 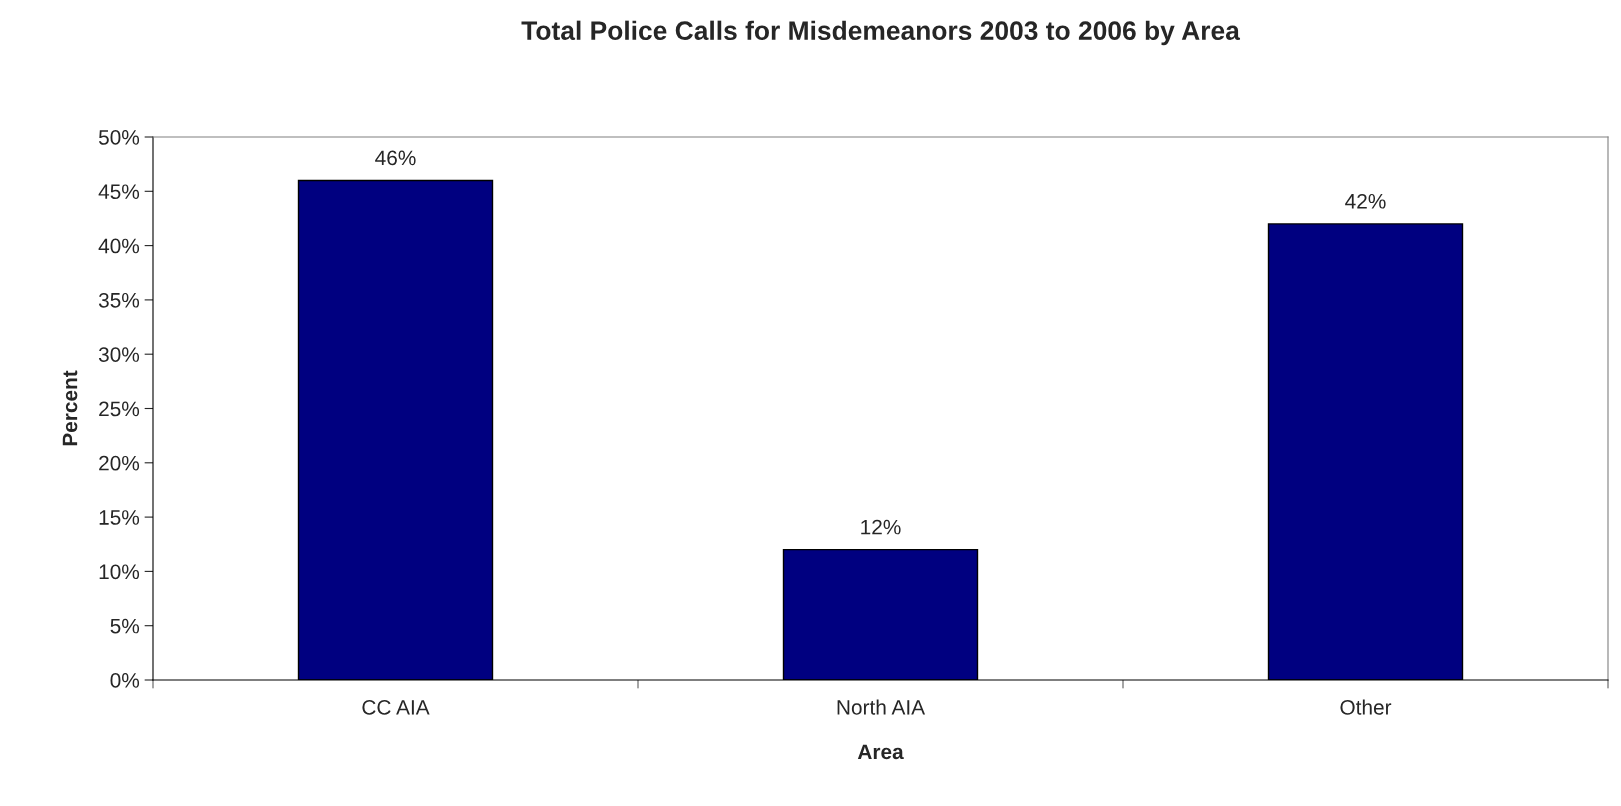 What do you see at coordinates (881, 33) in the screenshot?
I see `chart-title: Total Police Calls for Misdemeanors 2003 to 2006 by Area` at bounding box center [881, 33].